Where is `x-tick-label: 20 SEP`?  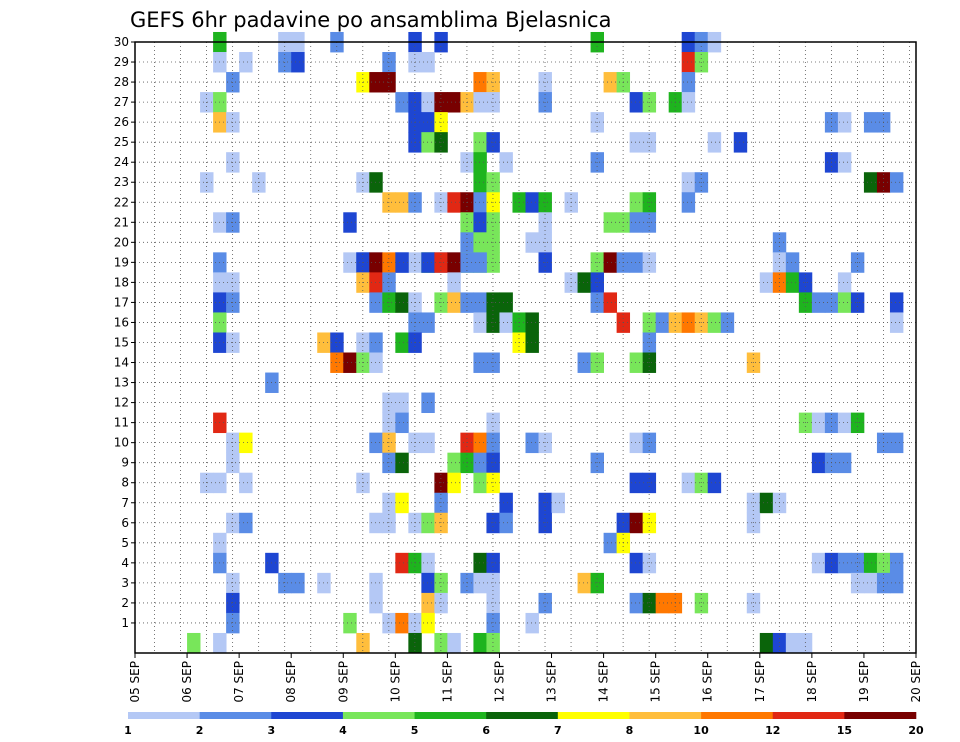 x-tick-label: 20 SEP is located at coordinates (916, 682).